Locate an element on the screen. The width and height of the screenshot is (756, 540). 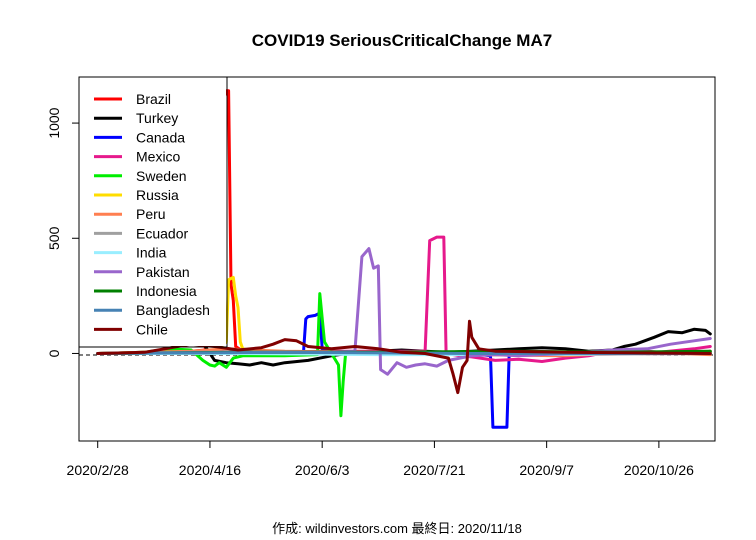
y-axis: 0 500 1000 is located at coordinates (62, 232).